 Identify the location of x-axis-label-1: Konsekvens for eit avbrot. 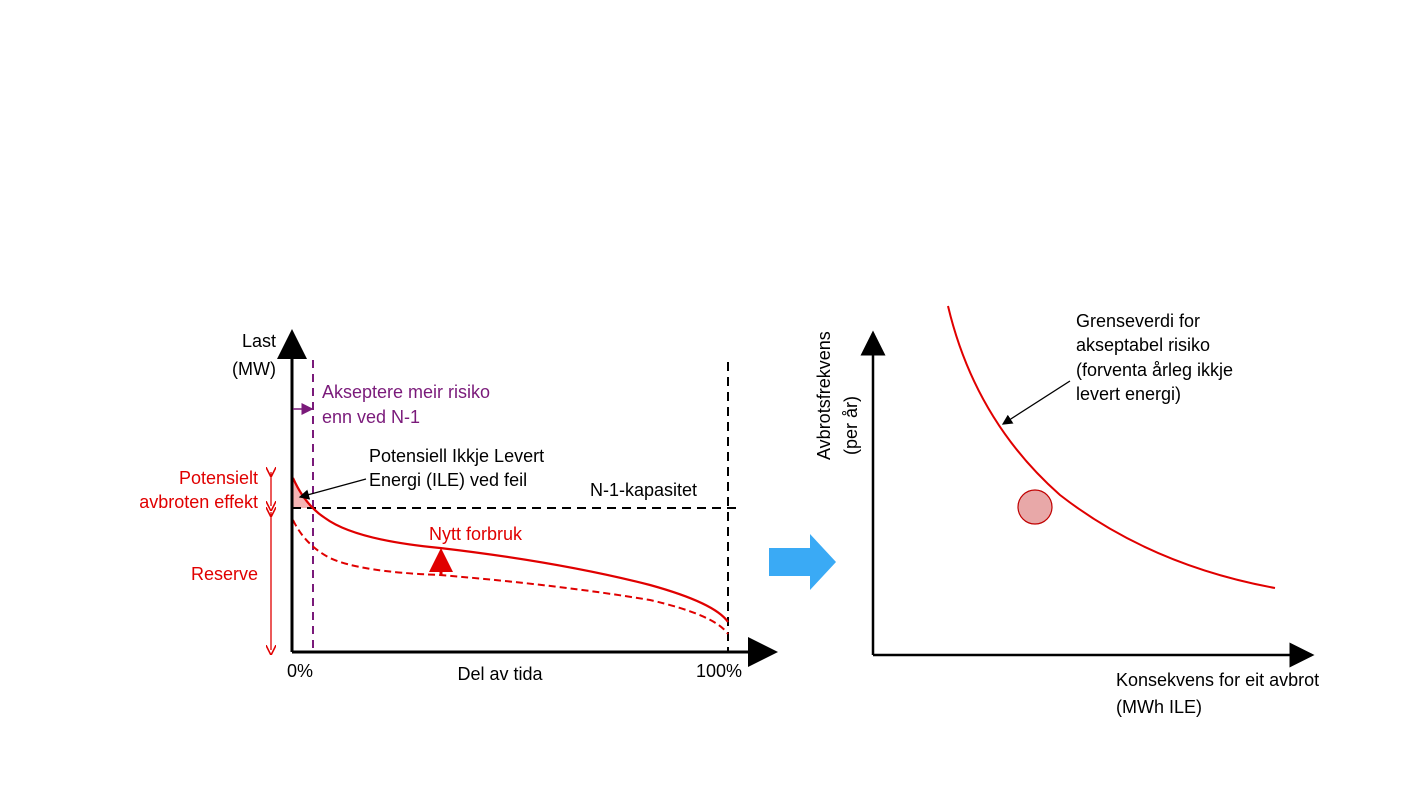
(1217, 680).